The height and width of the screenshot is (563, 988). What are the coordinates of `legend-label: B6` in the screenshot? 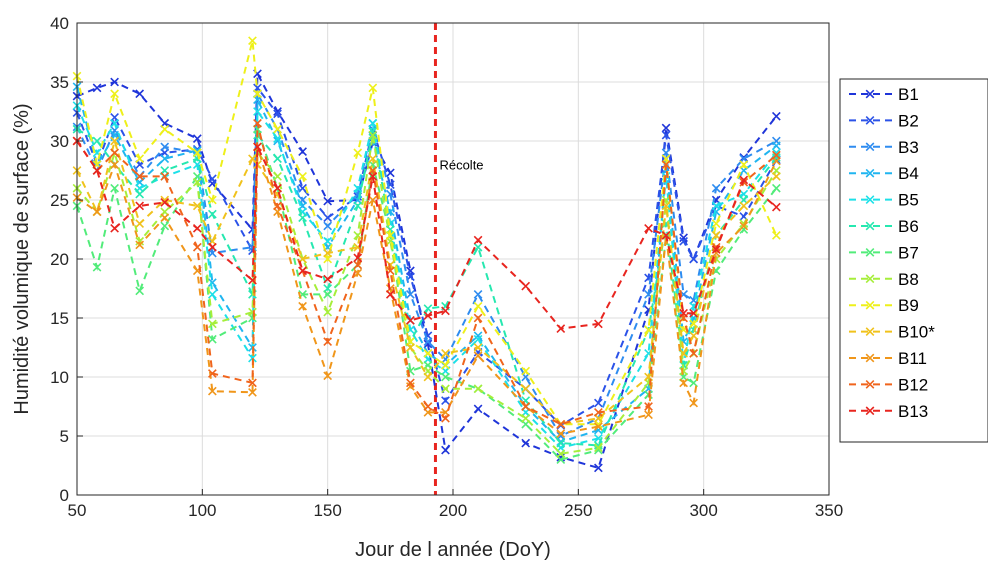 It's located at (908, 226).